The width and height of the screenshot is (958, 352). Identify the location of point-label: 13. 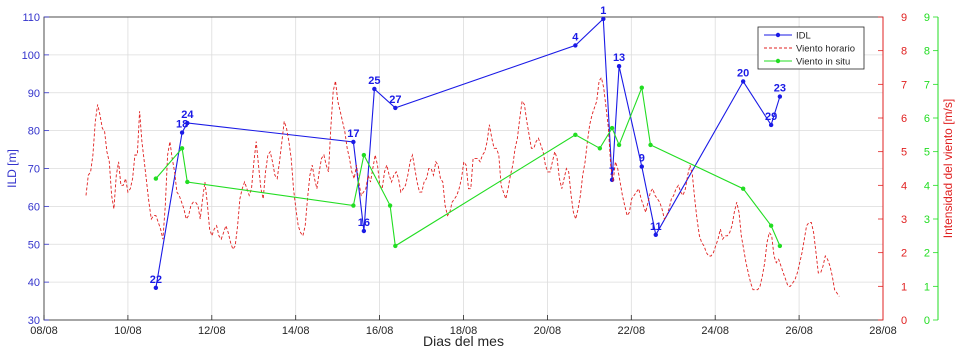
(619, 58).